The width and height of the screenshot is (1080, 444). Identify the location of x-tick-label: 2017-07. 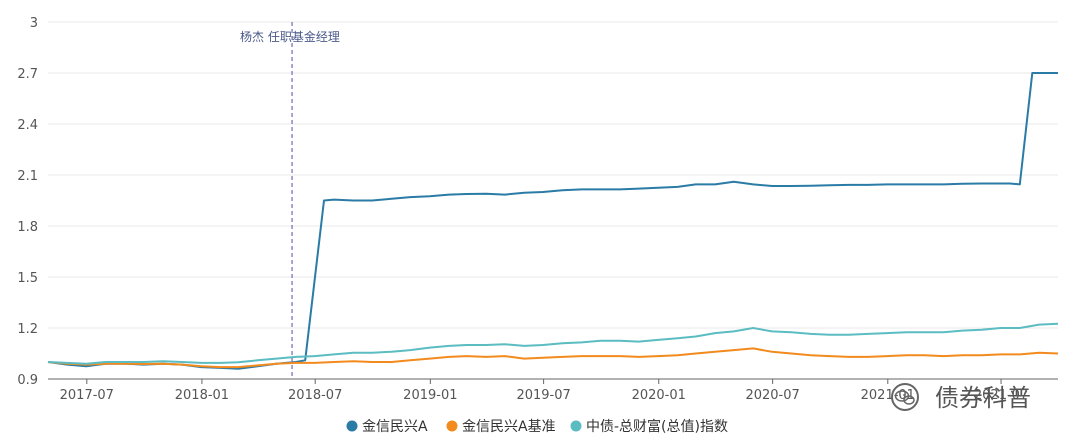
(87, 395).